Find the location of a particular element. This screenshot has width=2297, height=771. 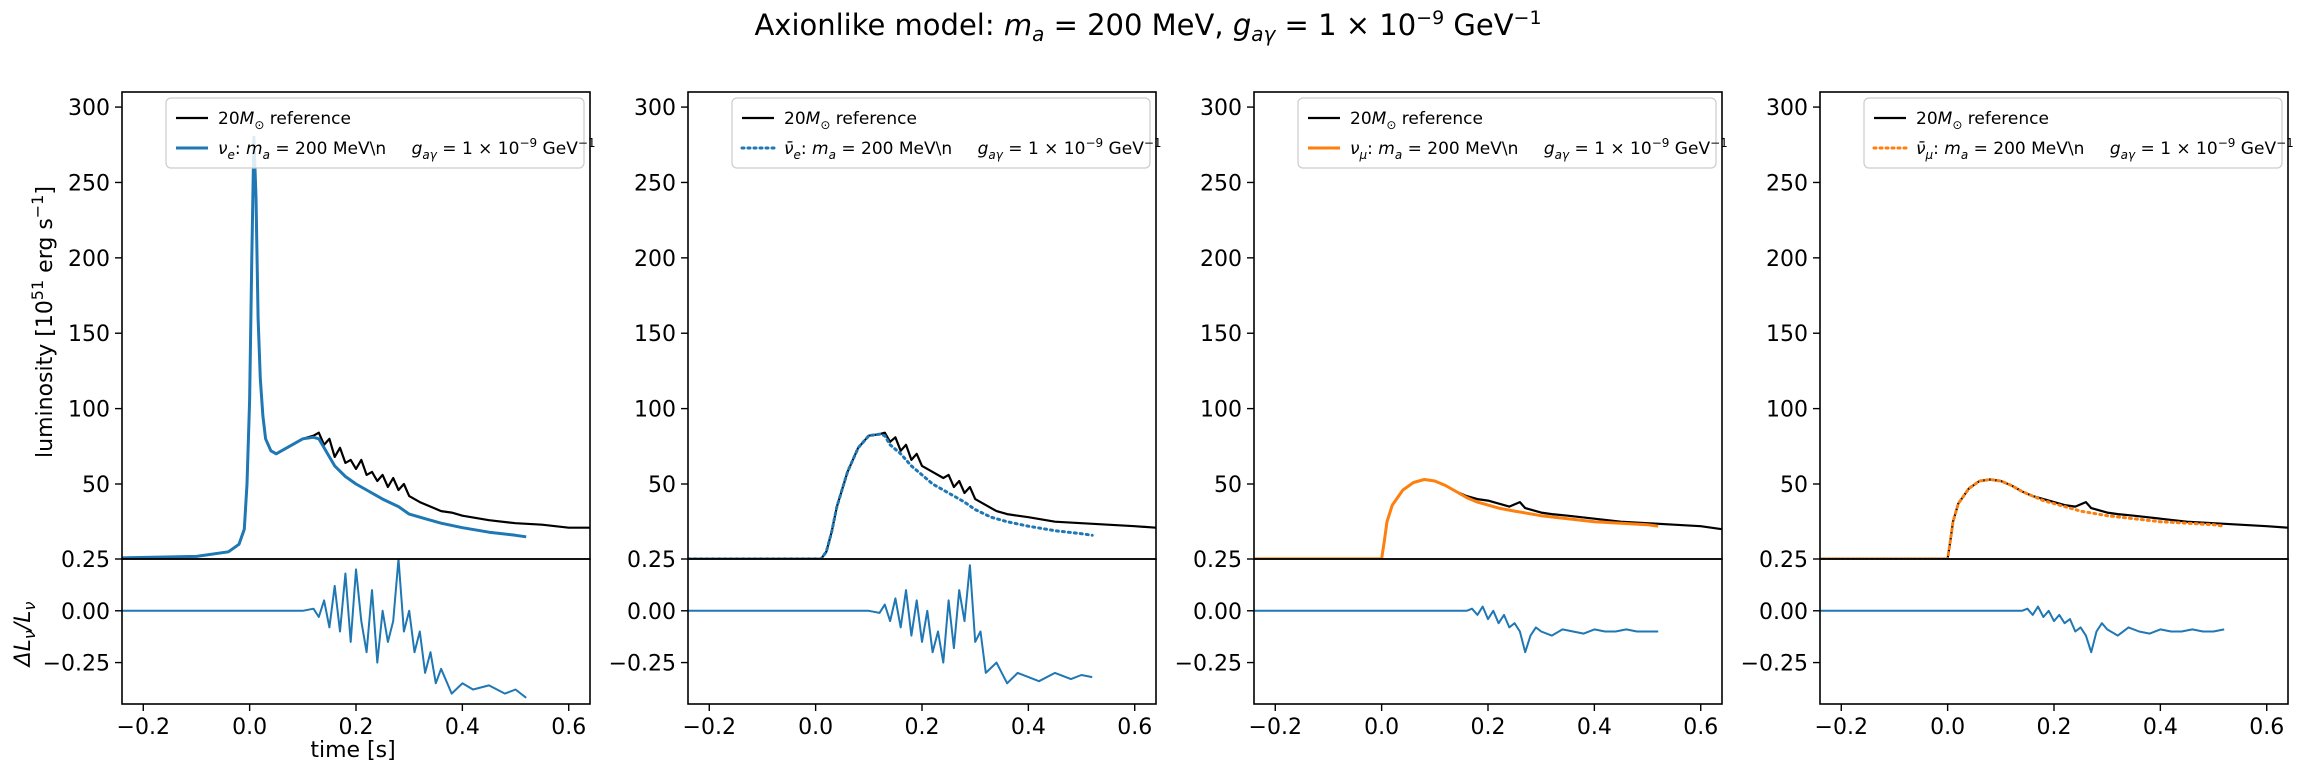

bottom-axes-frame is located at coordinates (922, 631).